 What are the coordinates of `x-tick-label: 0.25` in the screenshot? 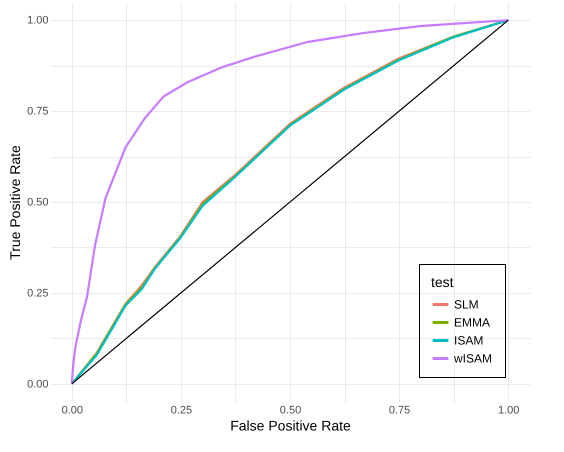 It's located at (181, 410).